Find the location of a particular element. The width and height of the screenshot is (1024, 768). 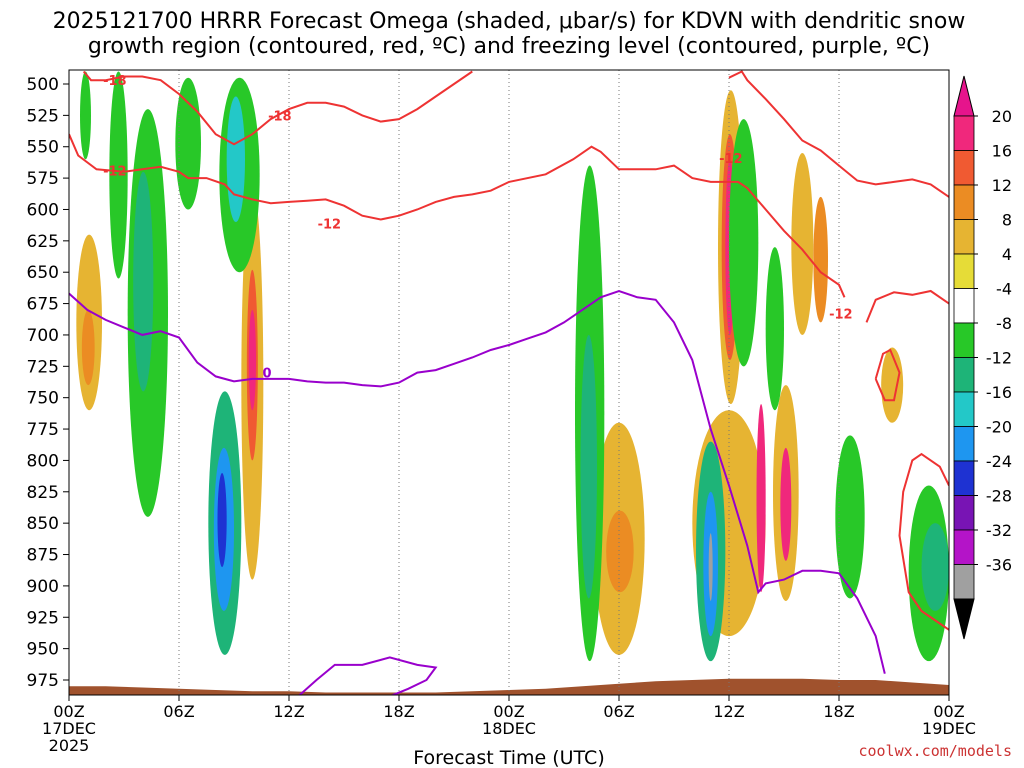

freezing-level-loop is located at coordinates (368, 675).